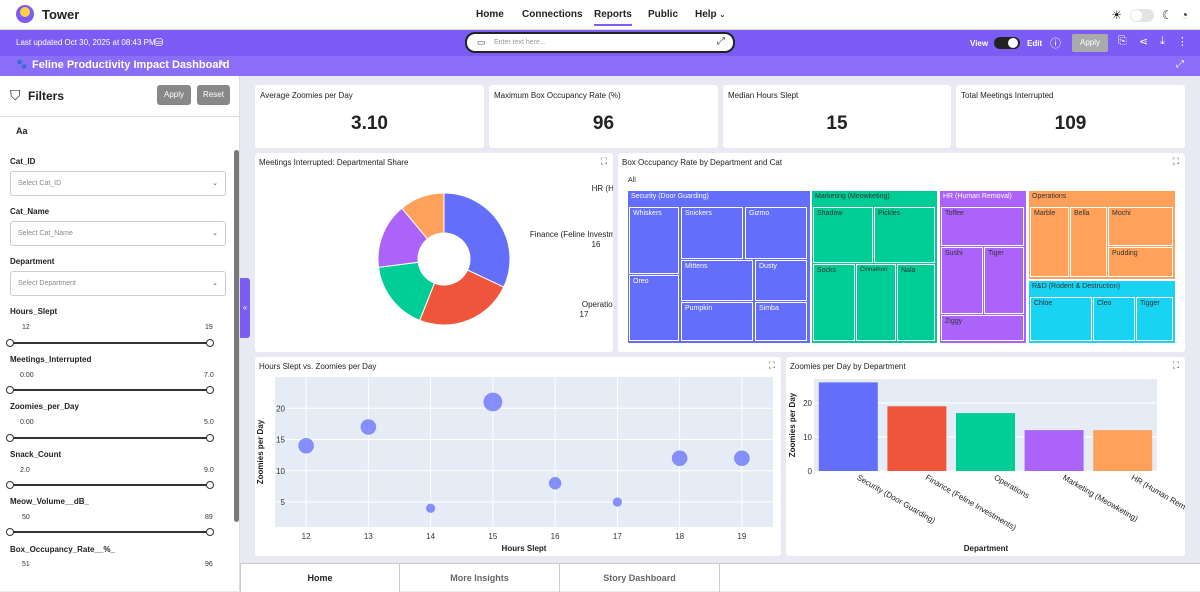 Image resolution: width=1200 pixels, height=592 pixels. Describe the element at coordinates (25, 470) in the screenshot. I see `range-min: 2.0` at that location.